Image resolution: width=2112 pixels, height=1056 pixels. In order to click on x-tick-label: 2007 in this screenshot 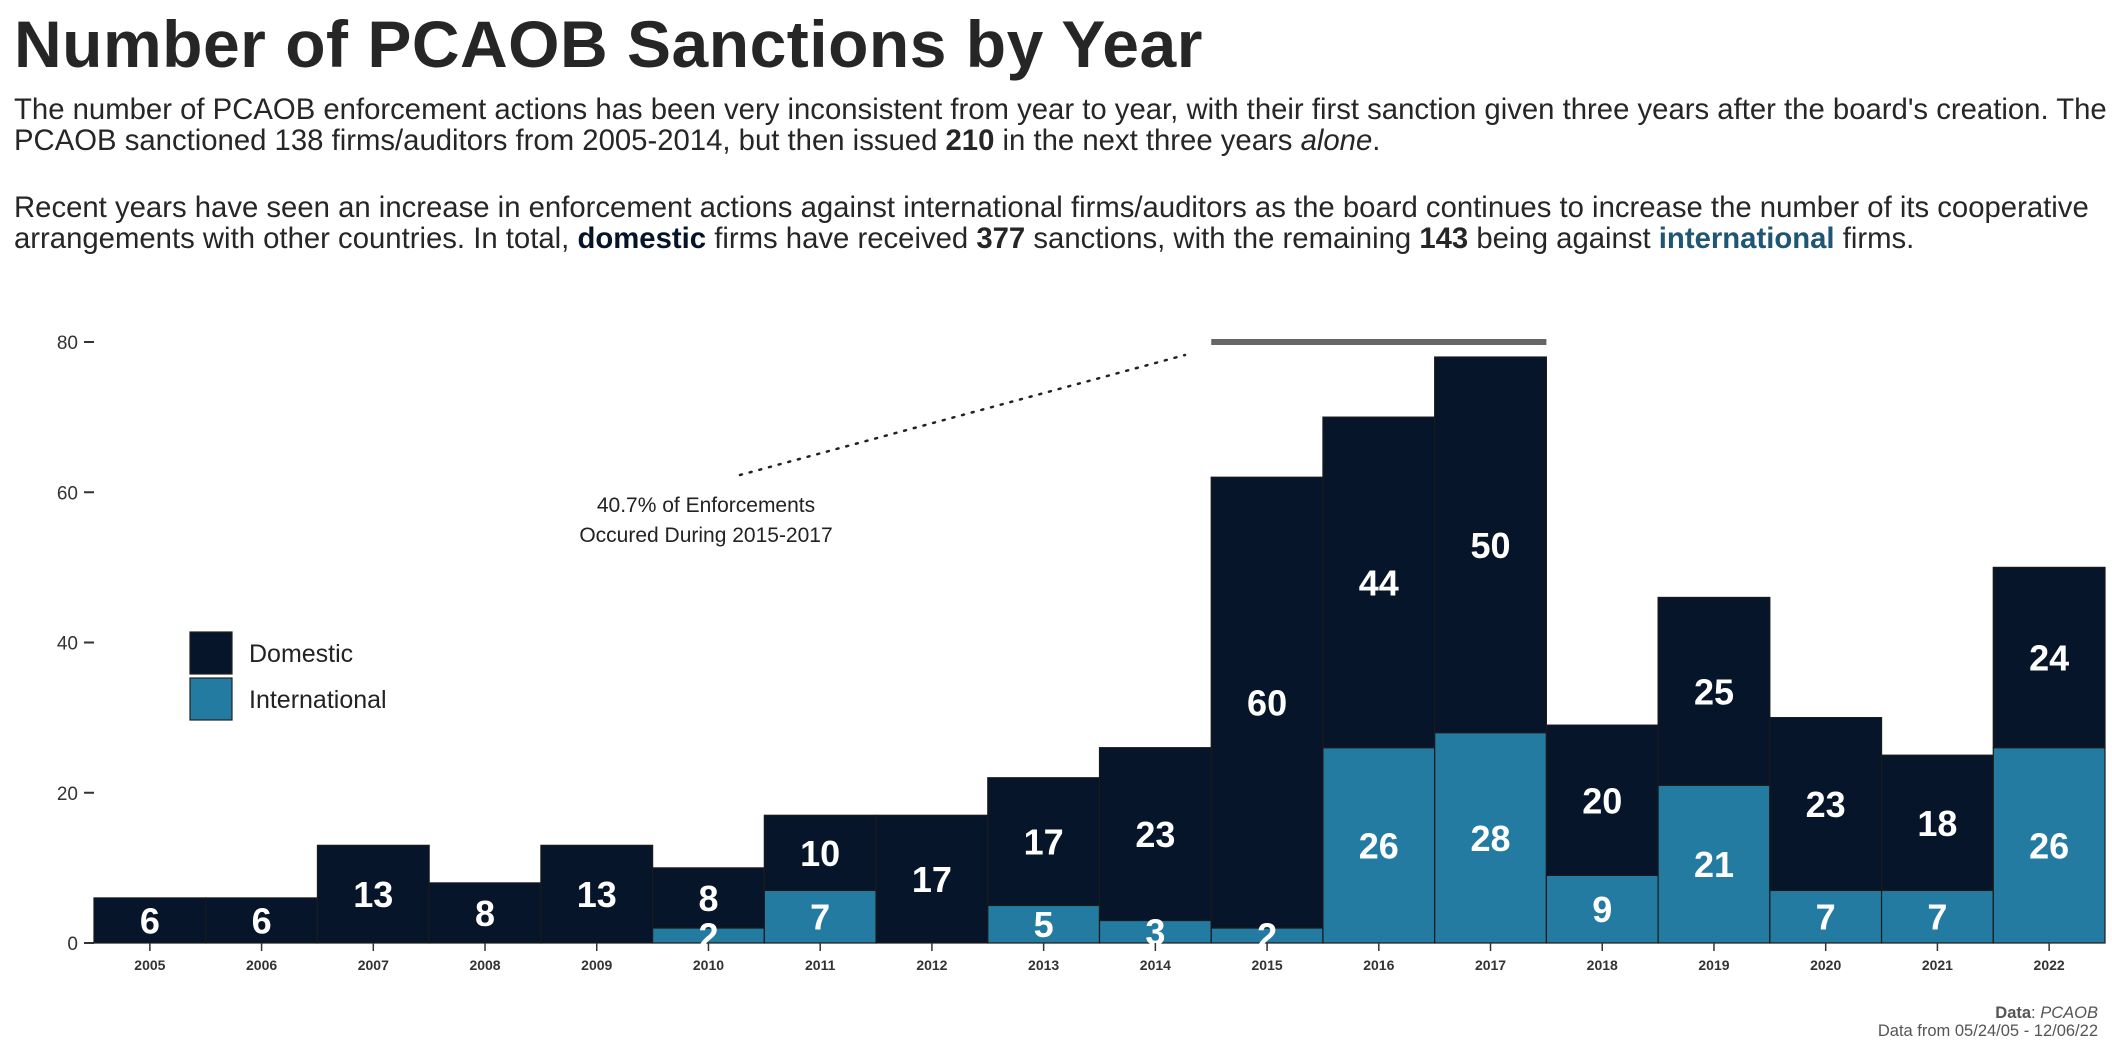, I will do `click(373, 965)`.